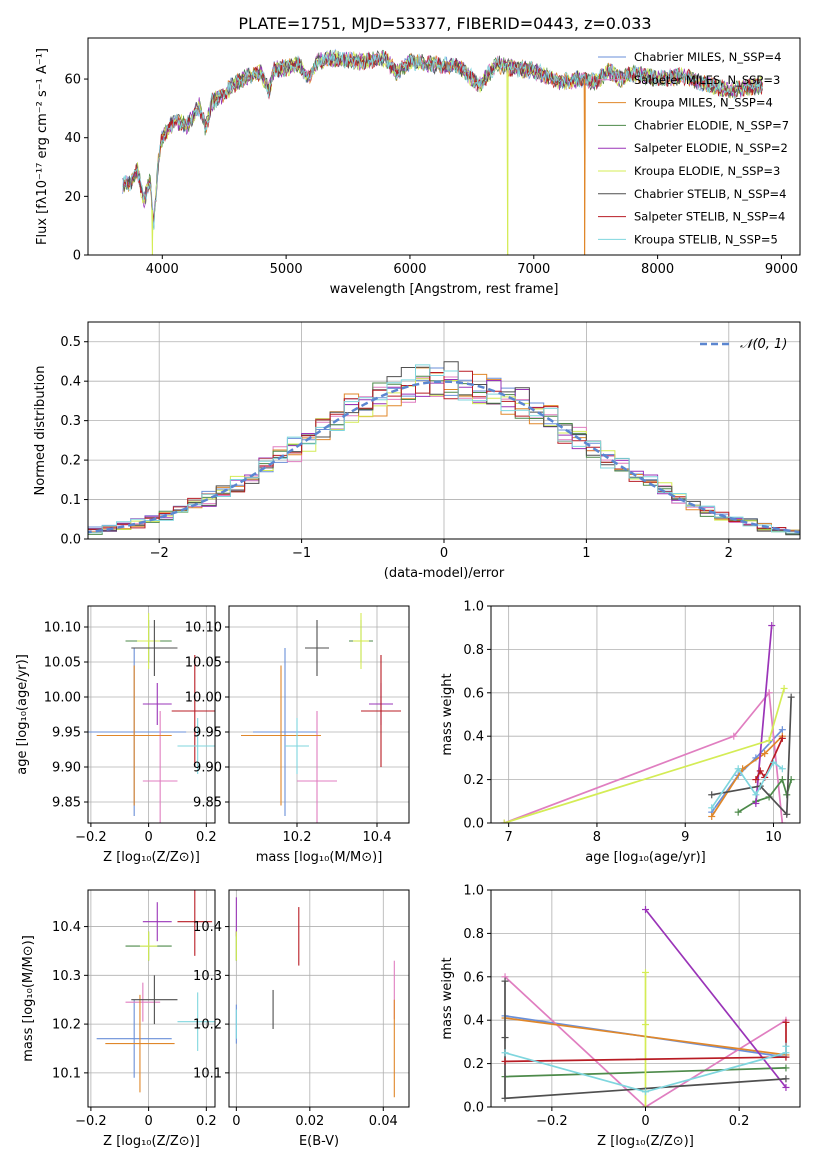 This screenshot has height=1170, width=819. Describe the element at coordinates (409, 269) in the screenshot. I see `x-tick-label: 6000` at that location.